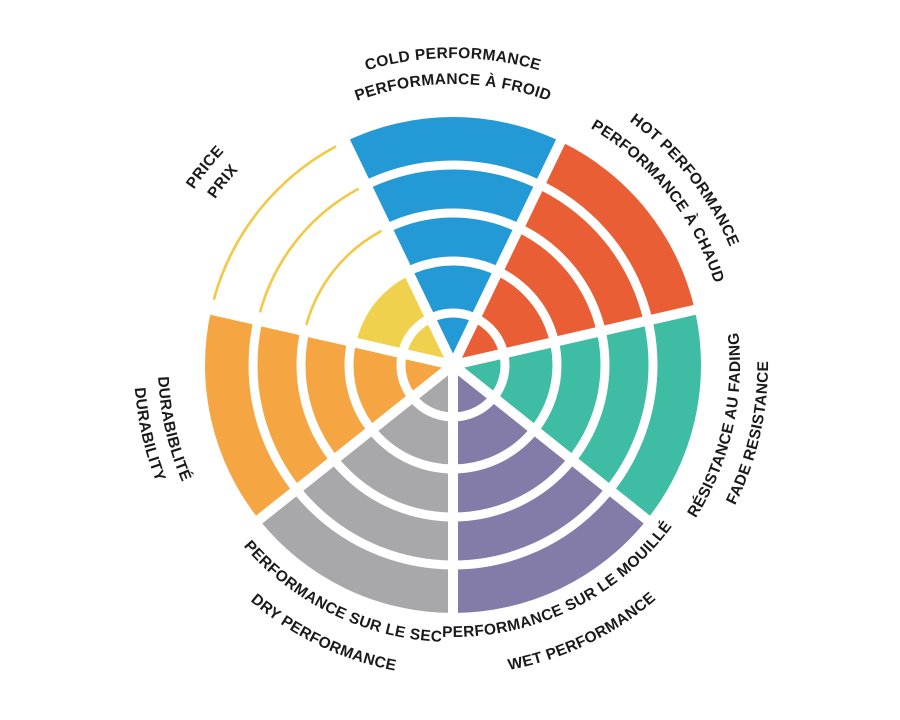  I want to click on sector-wet-performance, so click(550, 489).